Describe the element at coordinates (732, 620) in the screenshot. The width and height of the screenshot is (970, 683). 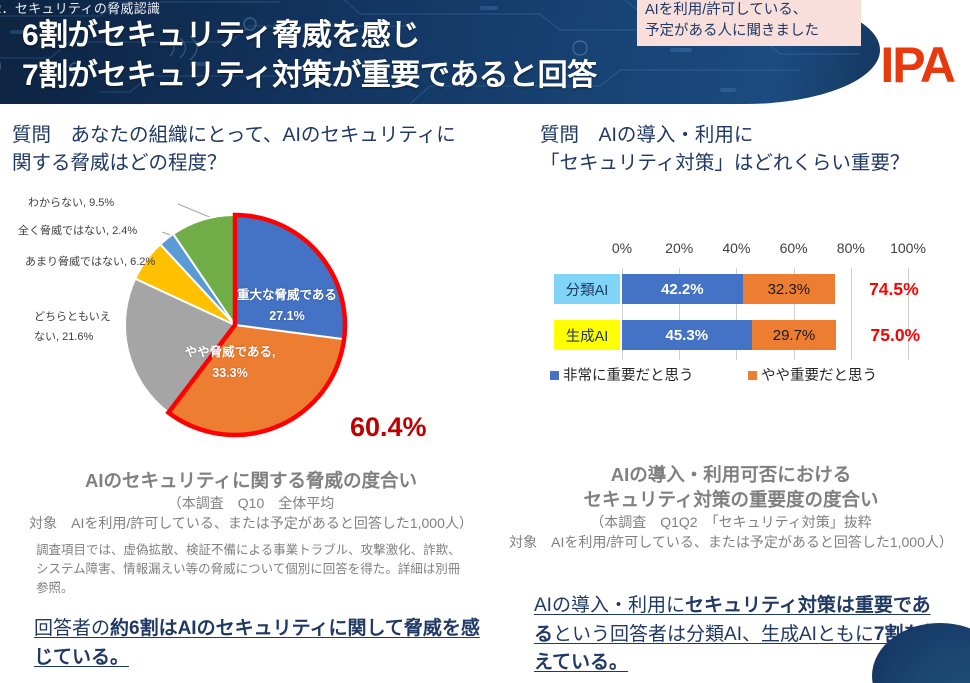
I see `conclusion-right-bold1: セキュリティ対策は重要である` at that location.